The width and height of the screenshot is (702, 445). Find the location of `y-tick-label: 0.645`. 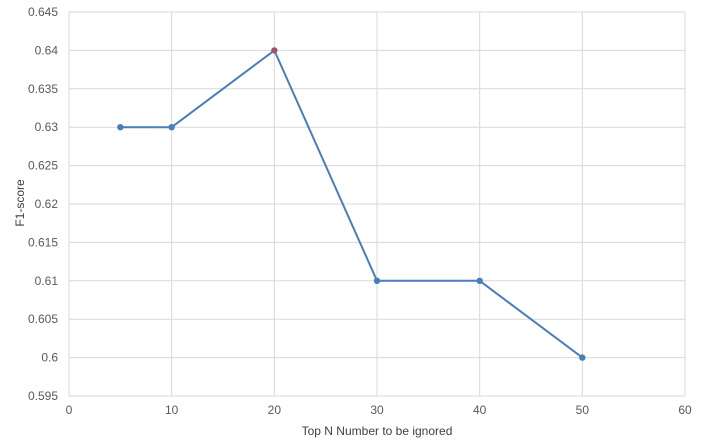

y-tick-label: 0.645 is located at coordinates (43, 12).